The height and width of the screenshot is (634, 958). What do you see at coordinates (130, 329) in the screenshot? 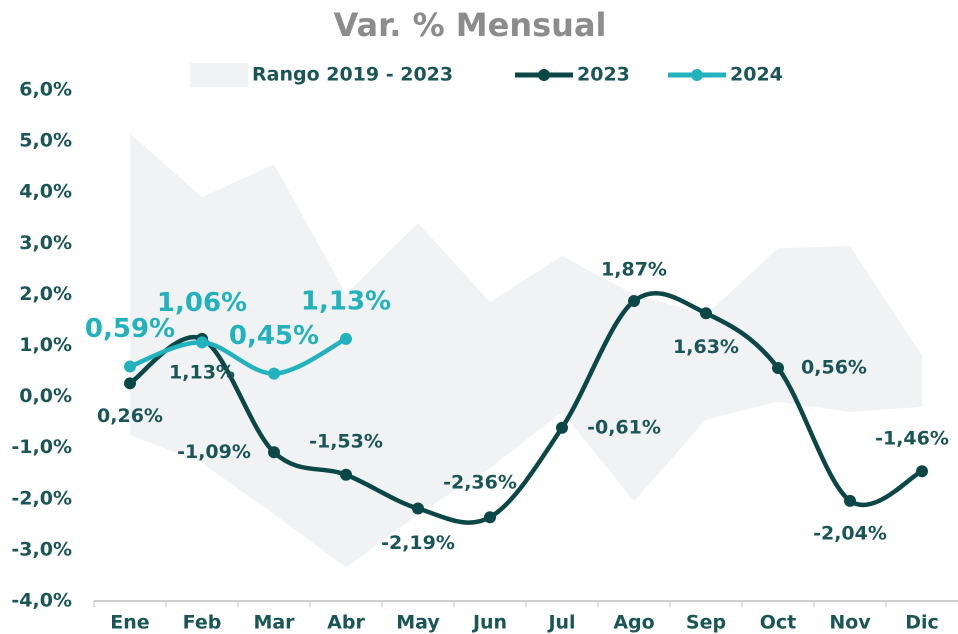
I see `data-label: 0,59%` at bounding box center [130, 329].